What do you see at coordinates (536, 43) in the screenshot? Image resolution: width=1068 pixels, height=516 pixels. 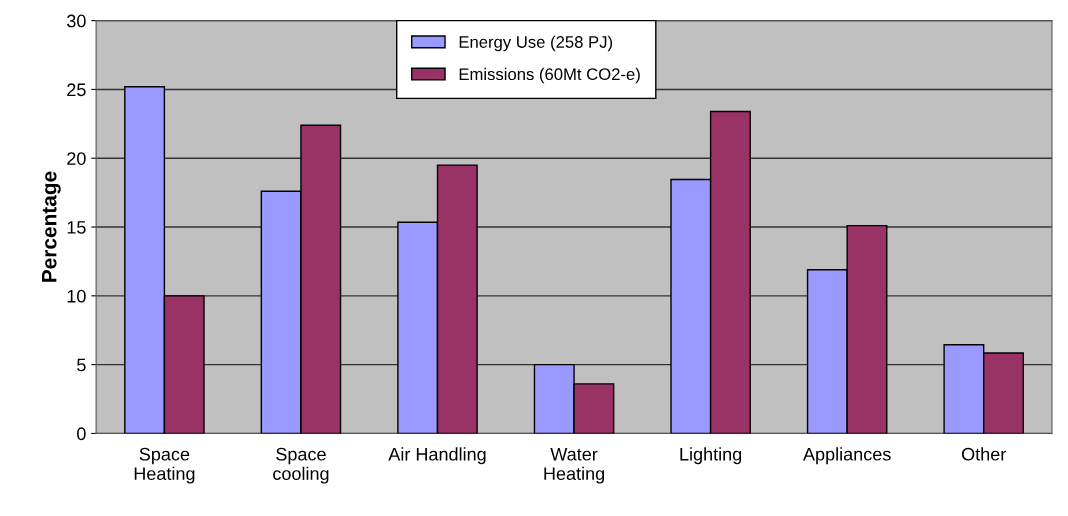 I see `legend-label: Energy Use (258 PJ)` at bounding box center [536, 43].